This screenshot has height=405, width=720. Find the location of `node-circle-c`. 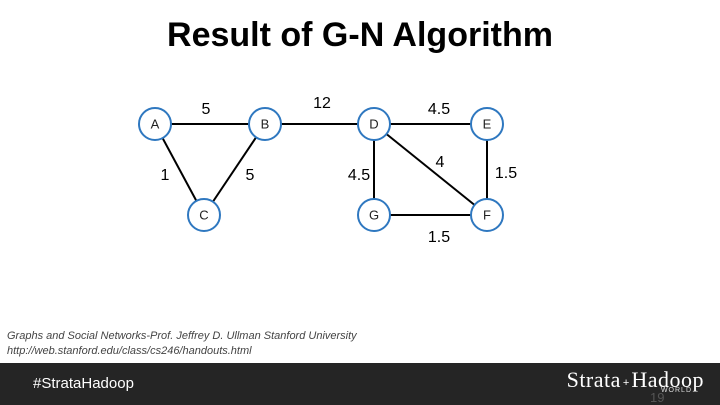

node-circle-c is located at coordinates (204, 215).